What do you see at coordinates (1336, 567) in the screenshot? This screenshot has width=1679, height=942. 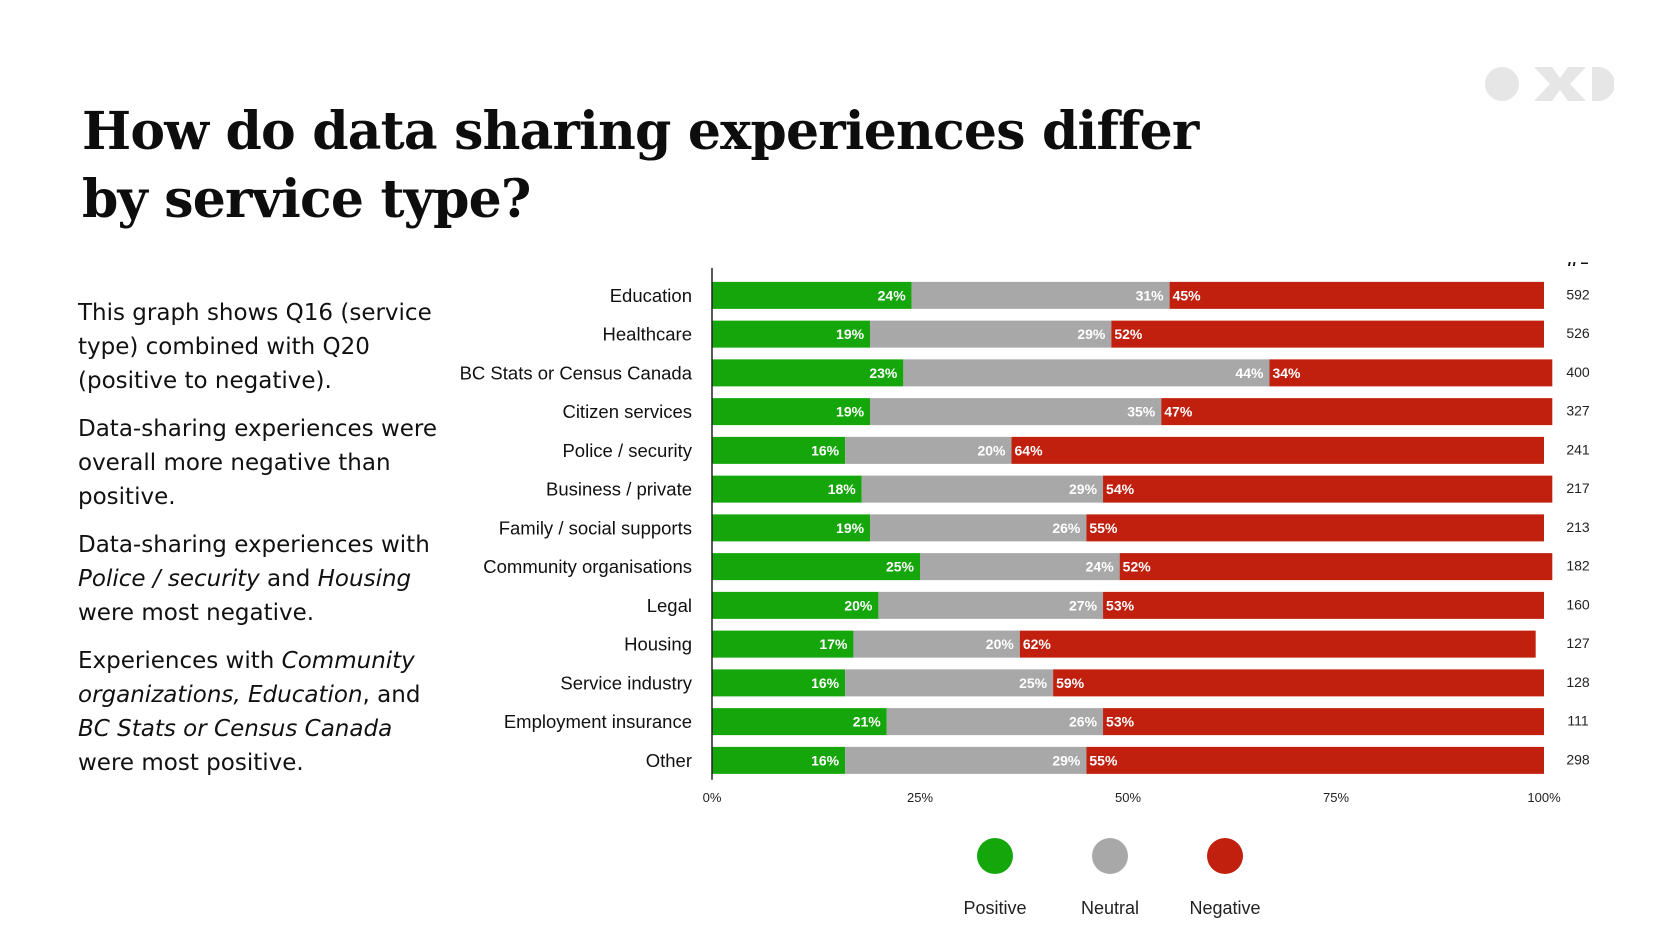 I see `bar-negative-community-organisations` at bounding box center [1336, 567].